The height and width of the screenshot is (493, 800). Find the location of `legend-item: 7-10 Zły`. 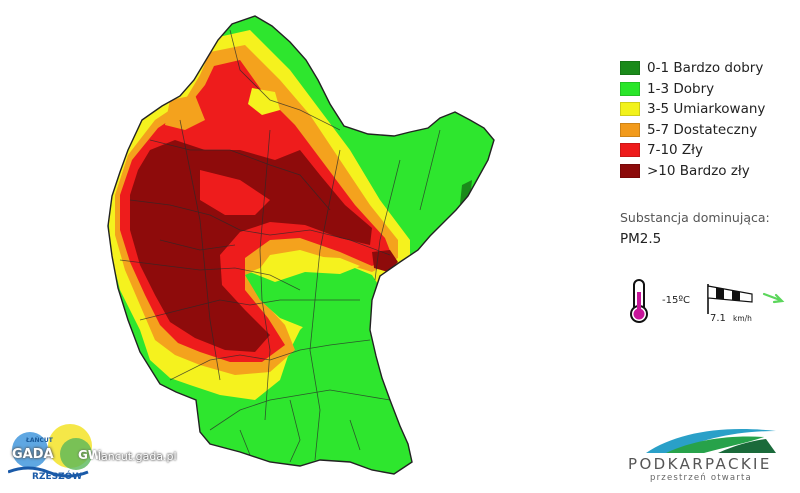

legend-item: 7-10 Zły is located at coordinates (692, 150).